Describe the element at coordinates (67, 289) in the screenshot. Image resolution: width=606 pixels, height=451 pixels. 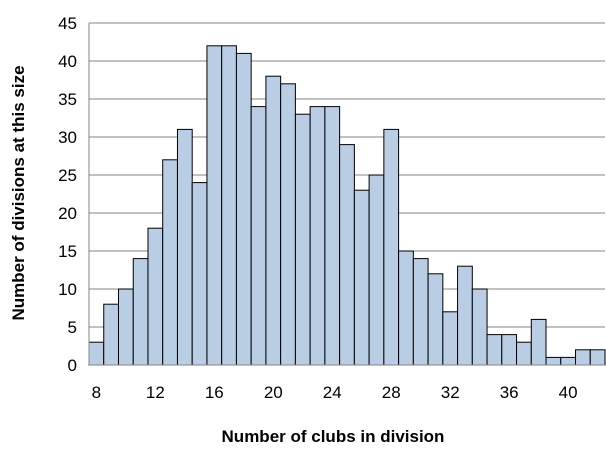
I see `y-tick-label: 10` at that location.